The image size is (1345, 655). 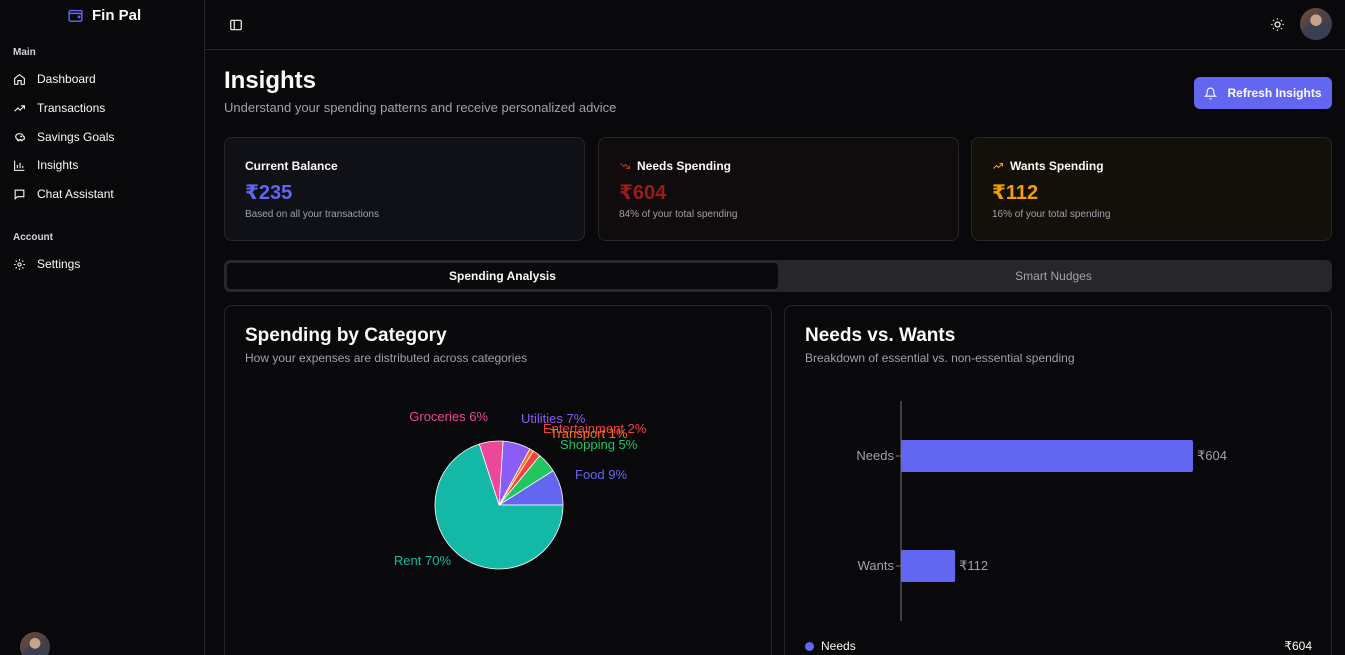 I want to click on pie-label-groceries: Groceries 6%, so click(x=448, y=416).